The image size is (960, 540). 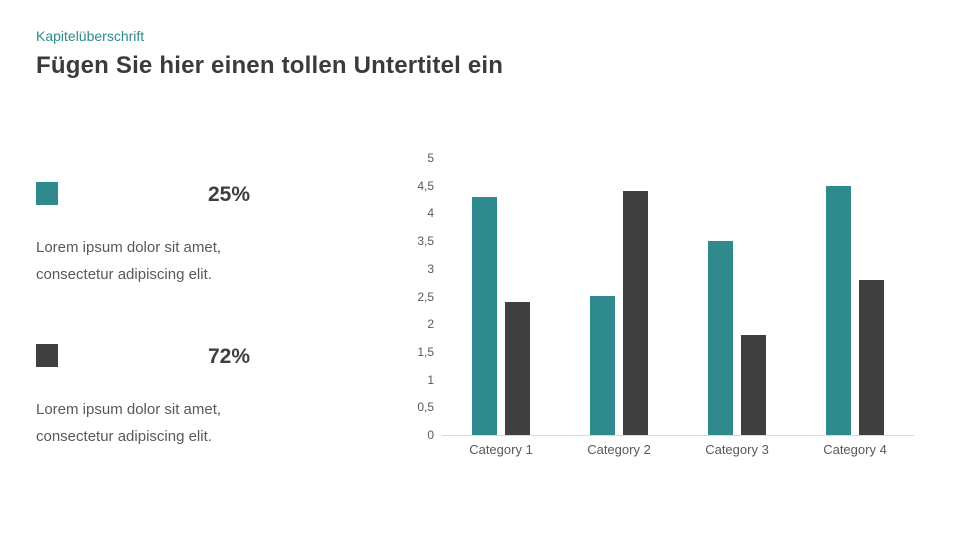 What do you see at coordinates (90, 36) in the screenshot?
I see `kicker-label: Kapitelüberschrift` at bounding box center [90, 36].